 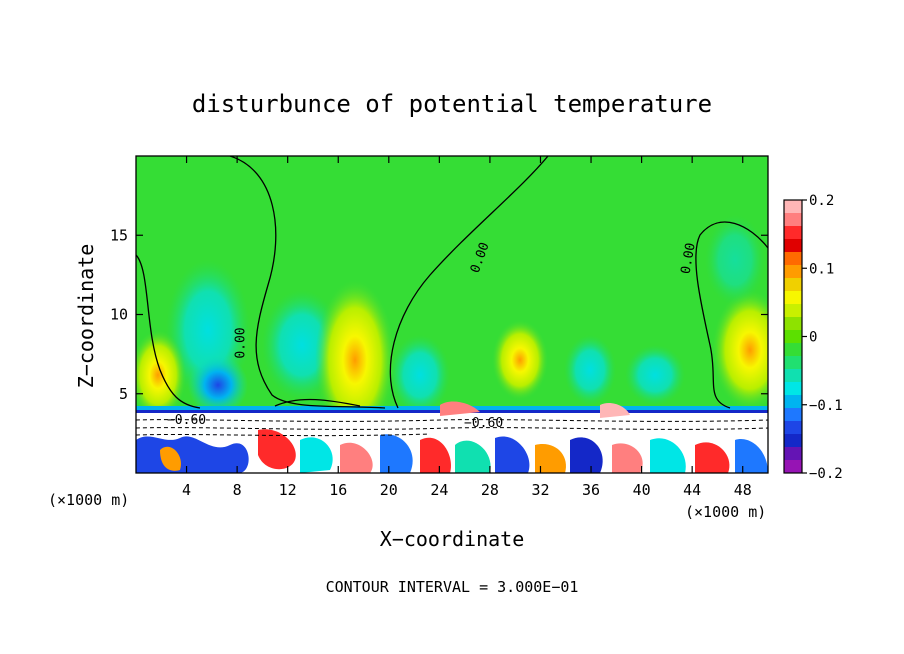 I want to click on x-tick-label: 16, so click(x=338, y=490).